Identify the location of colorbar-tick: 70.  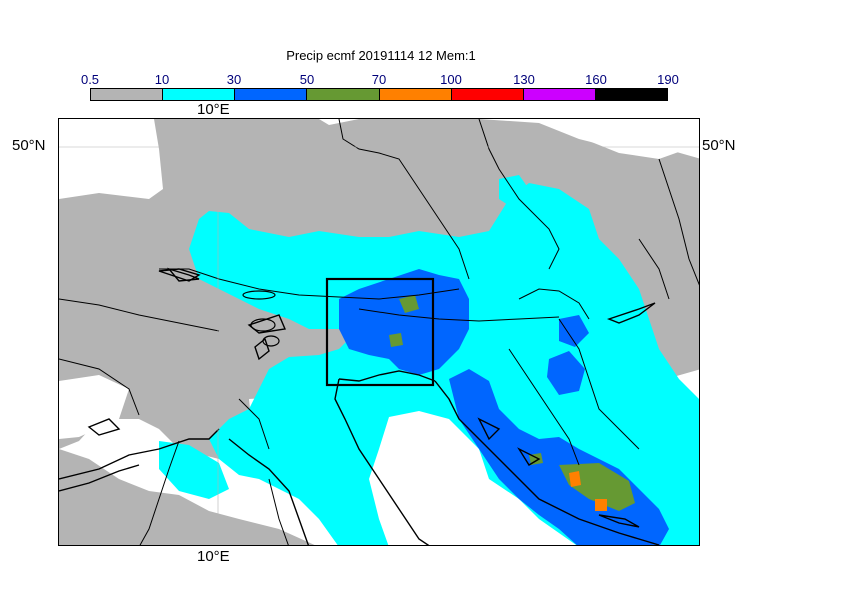
(379, 79).